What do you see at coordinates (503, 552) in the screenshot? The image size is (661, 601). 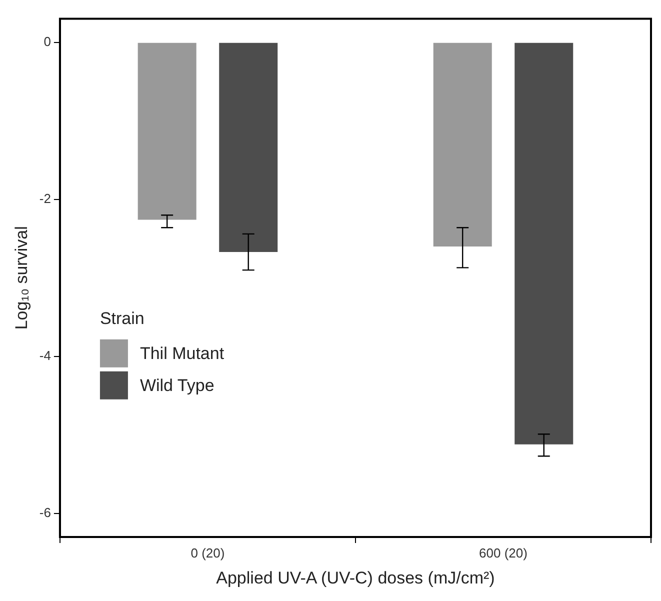 I see `x-tick-label: 600 (20)` at bounding box center [503, 552].